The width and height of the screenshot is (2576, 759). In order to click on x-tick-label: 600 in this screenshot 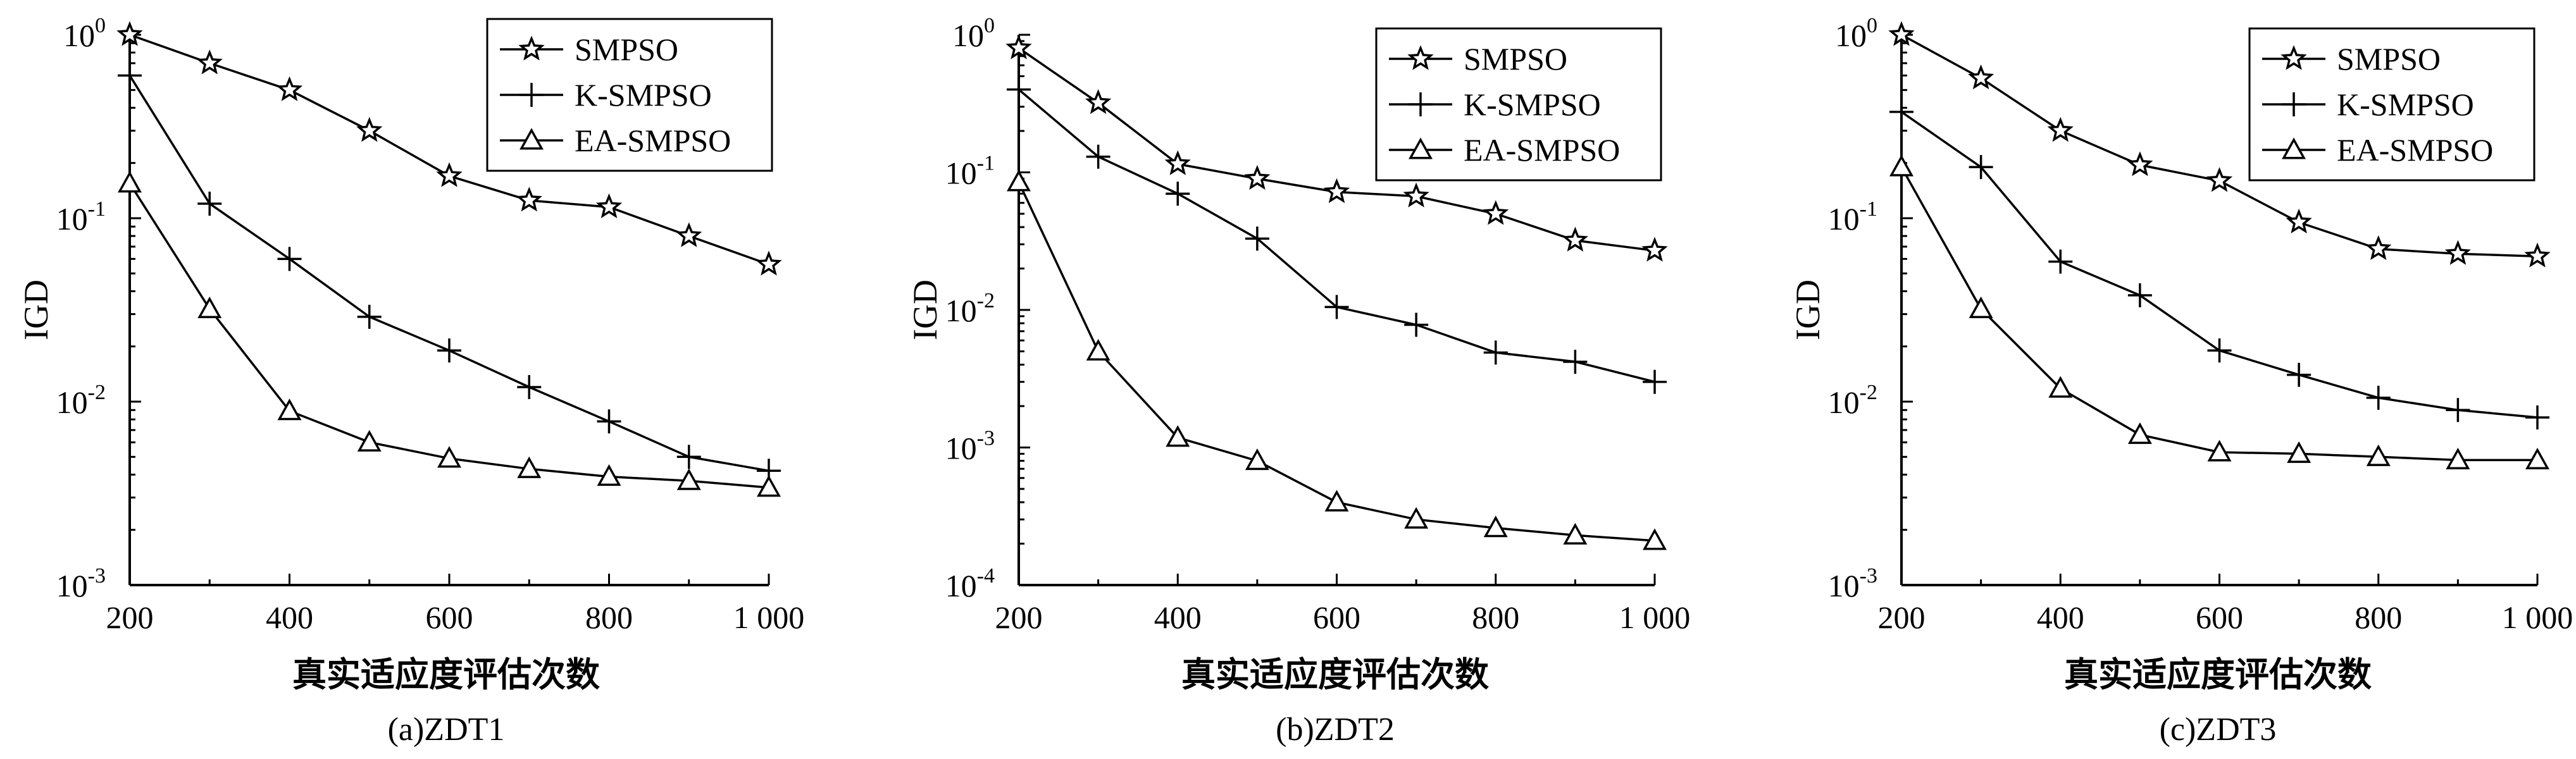, I will do `click(449, 617)`.